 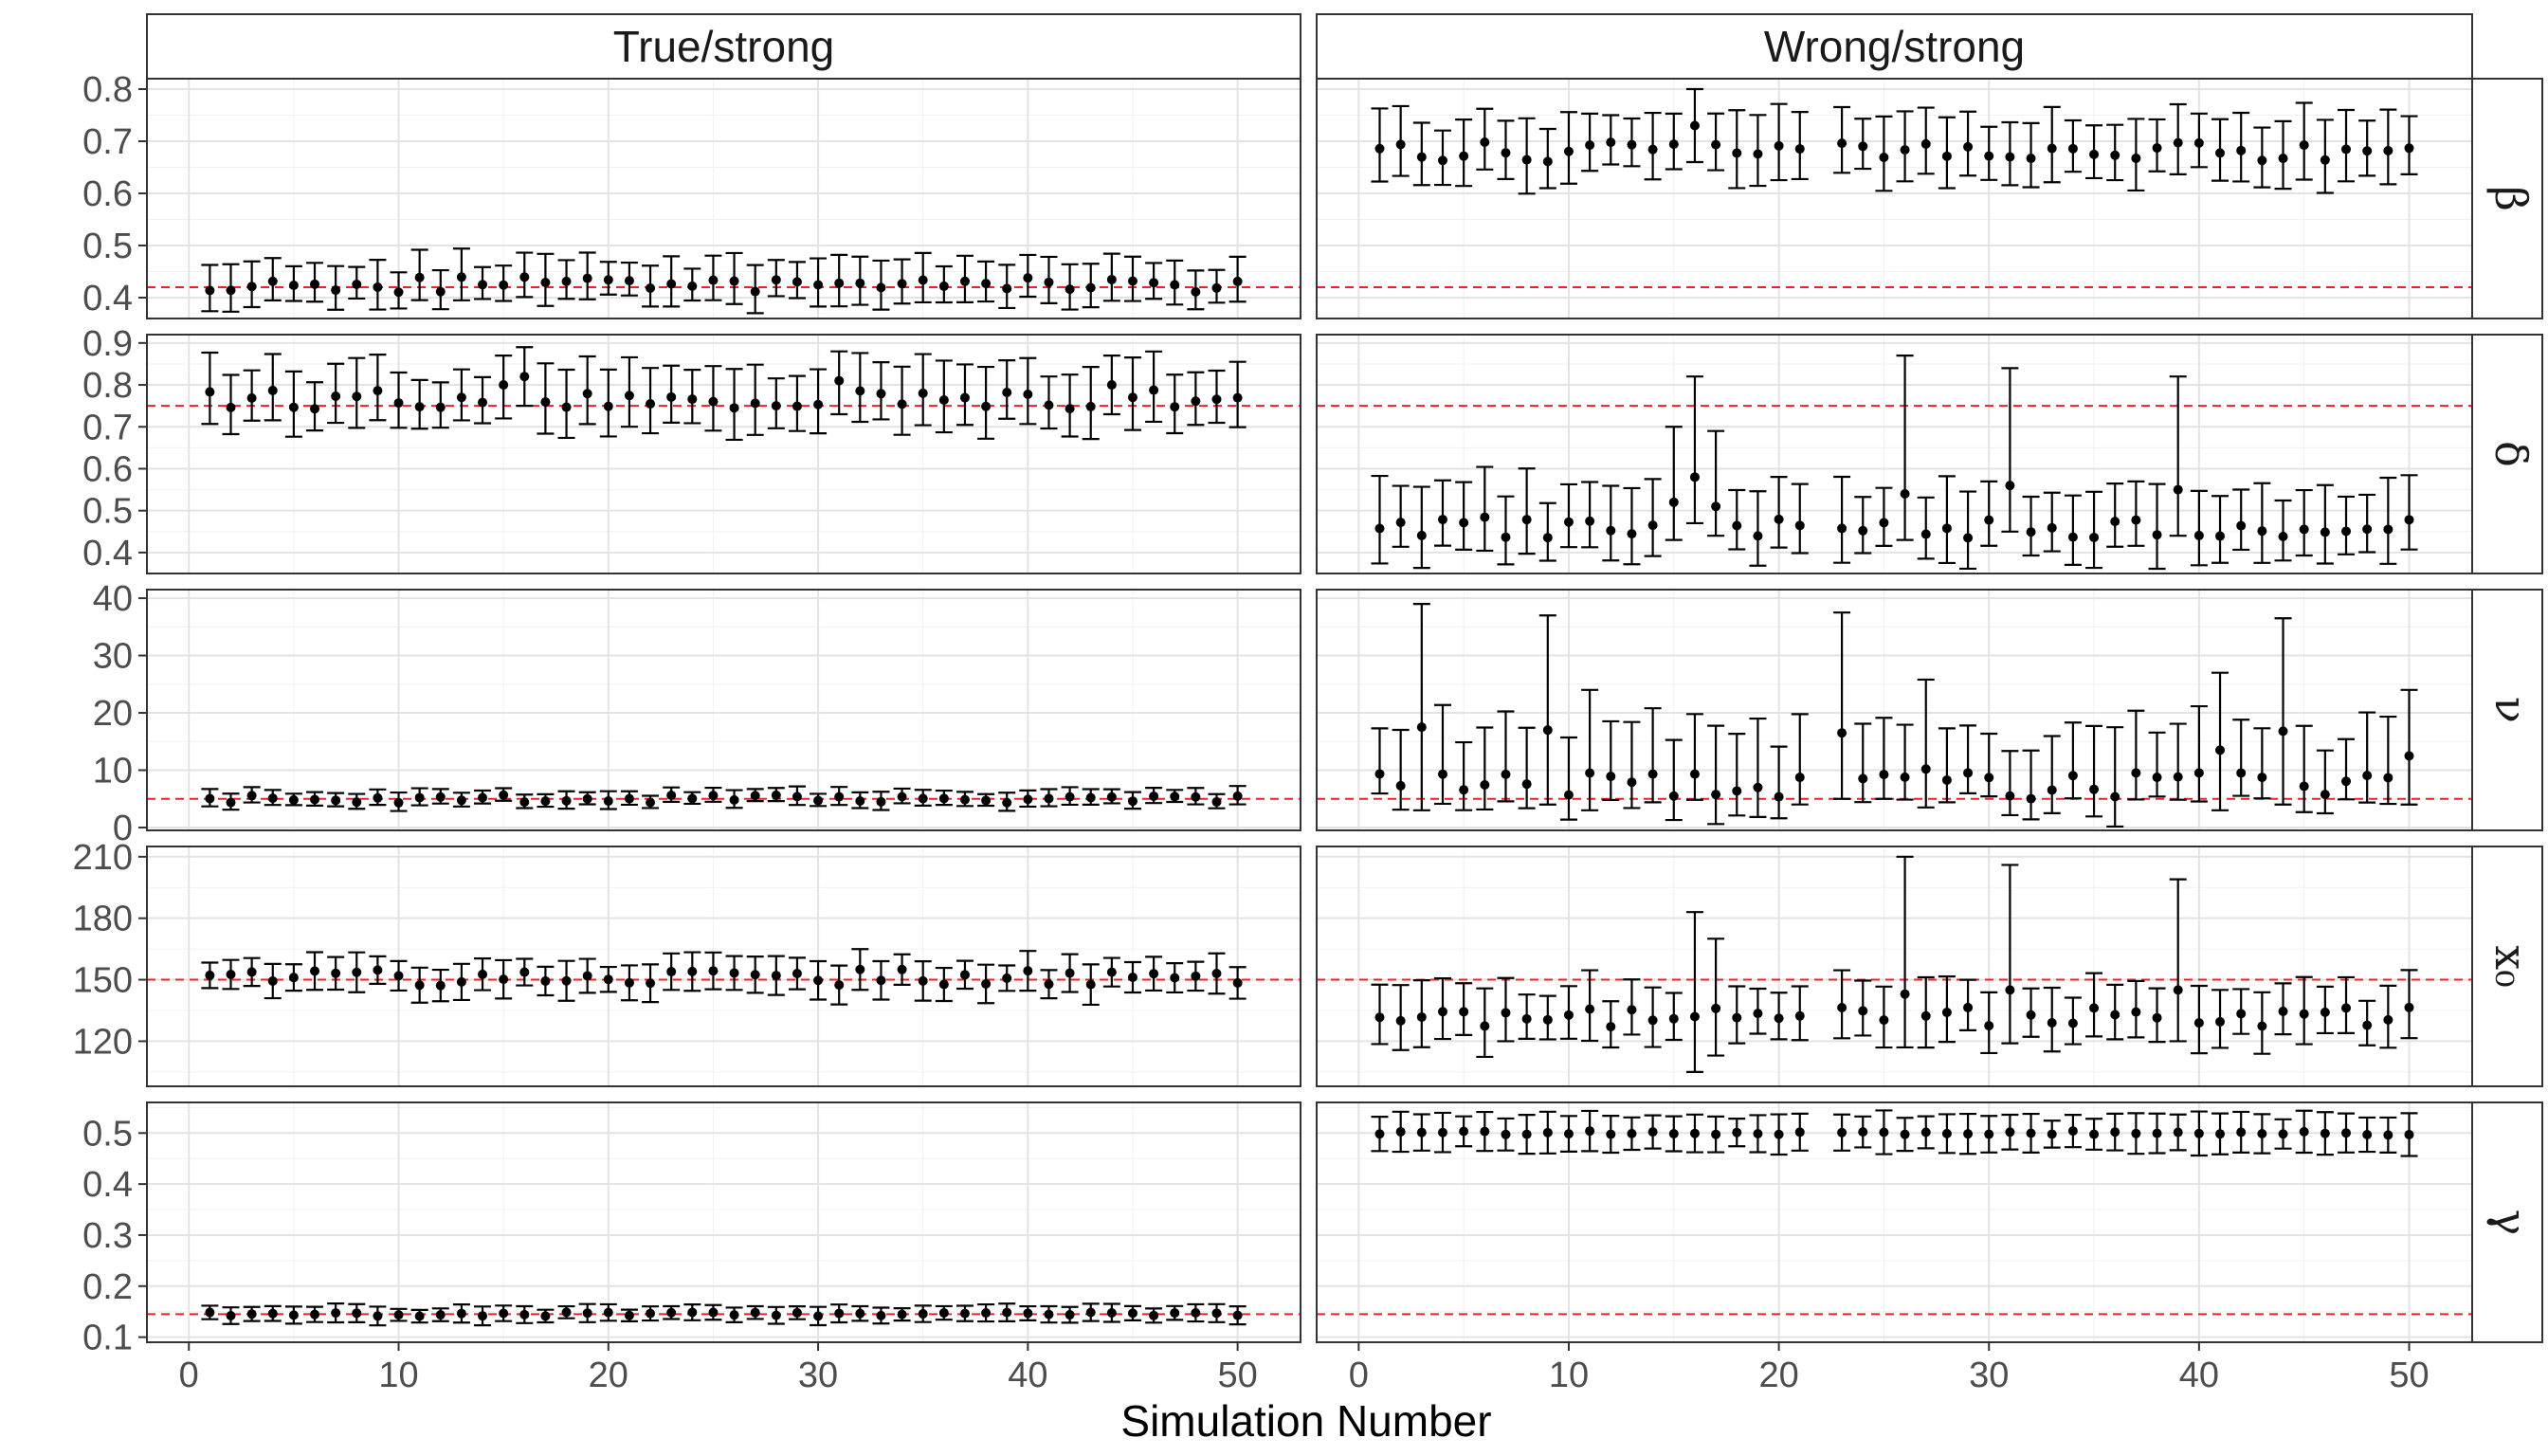 What do you see at coordinates (1027, 1375) in the screenshot?
I see `x-tick-label: 40` at bounding box center [1027, 1375].